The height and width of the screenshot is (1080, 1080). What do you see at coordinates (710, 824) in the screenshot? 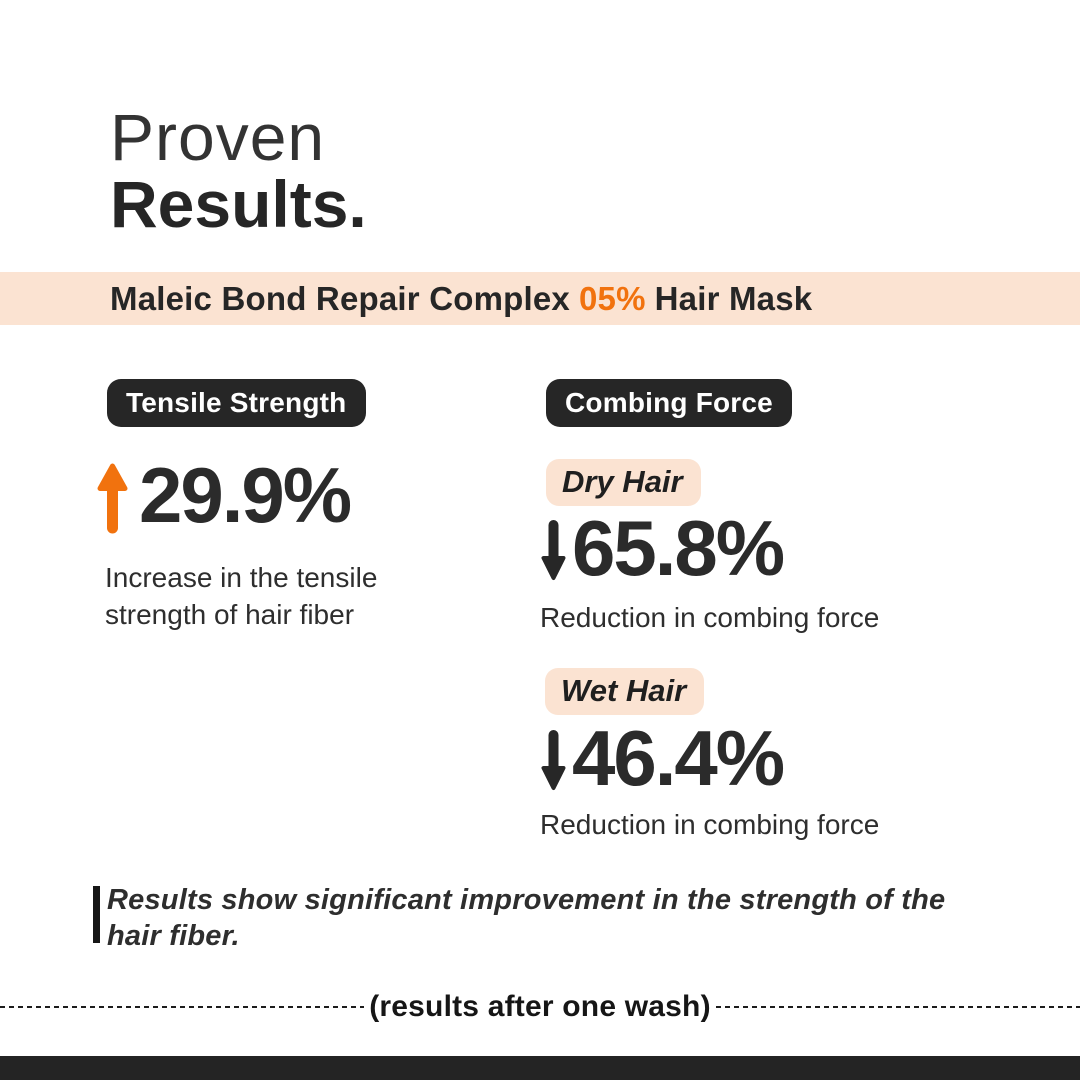
I see `wet-hair-description: Reduction in combing force` at bounding box center [710, 824].